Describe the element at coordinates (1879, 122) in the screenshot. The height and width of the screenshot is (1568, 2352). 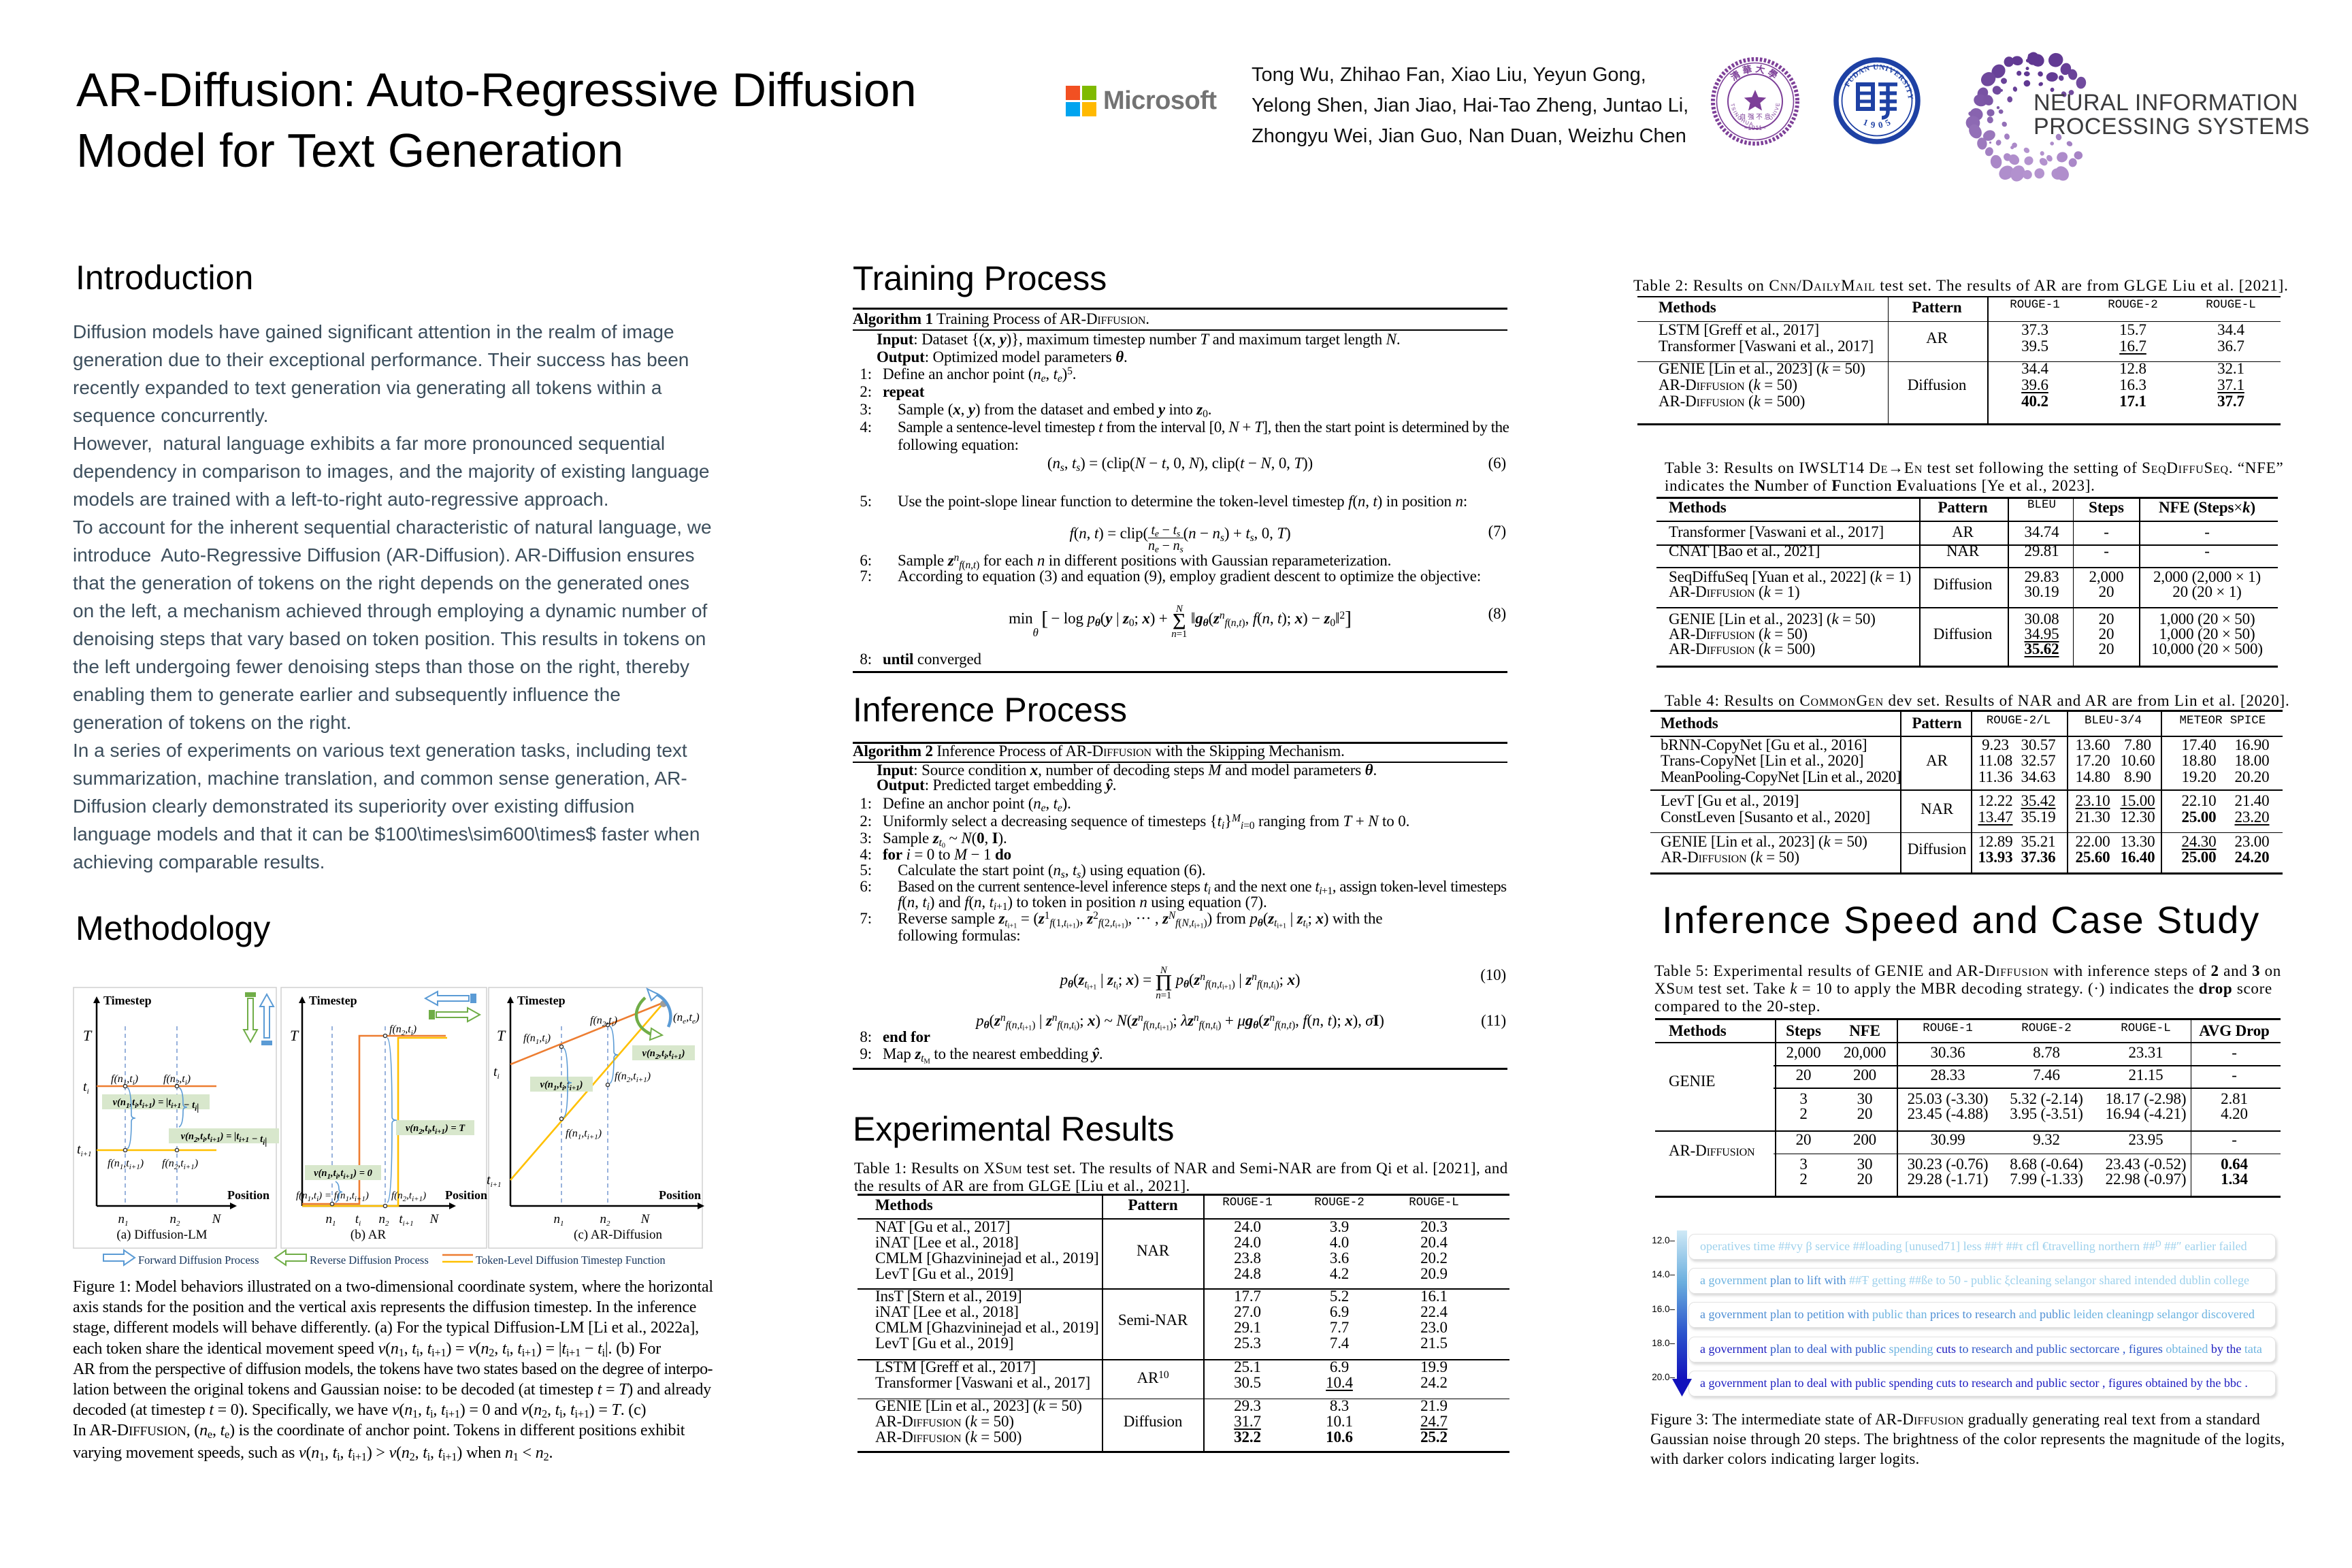
I see `svg-text: 1905` at that location.